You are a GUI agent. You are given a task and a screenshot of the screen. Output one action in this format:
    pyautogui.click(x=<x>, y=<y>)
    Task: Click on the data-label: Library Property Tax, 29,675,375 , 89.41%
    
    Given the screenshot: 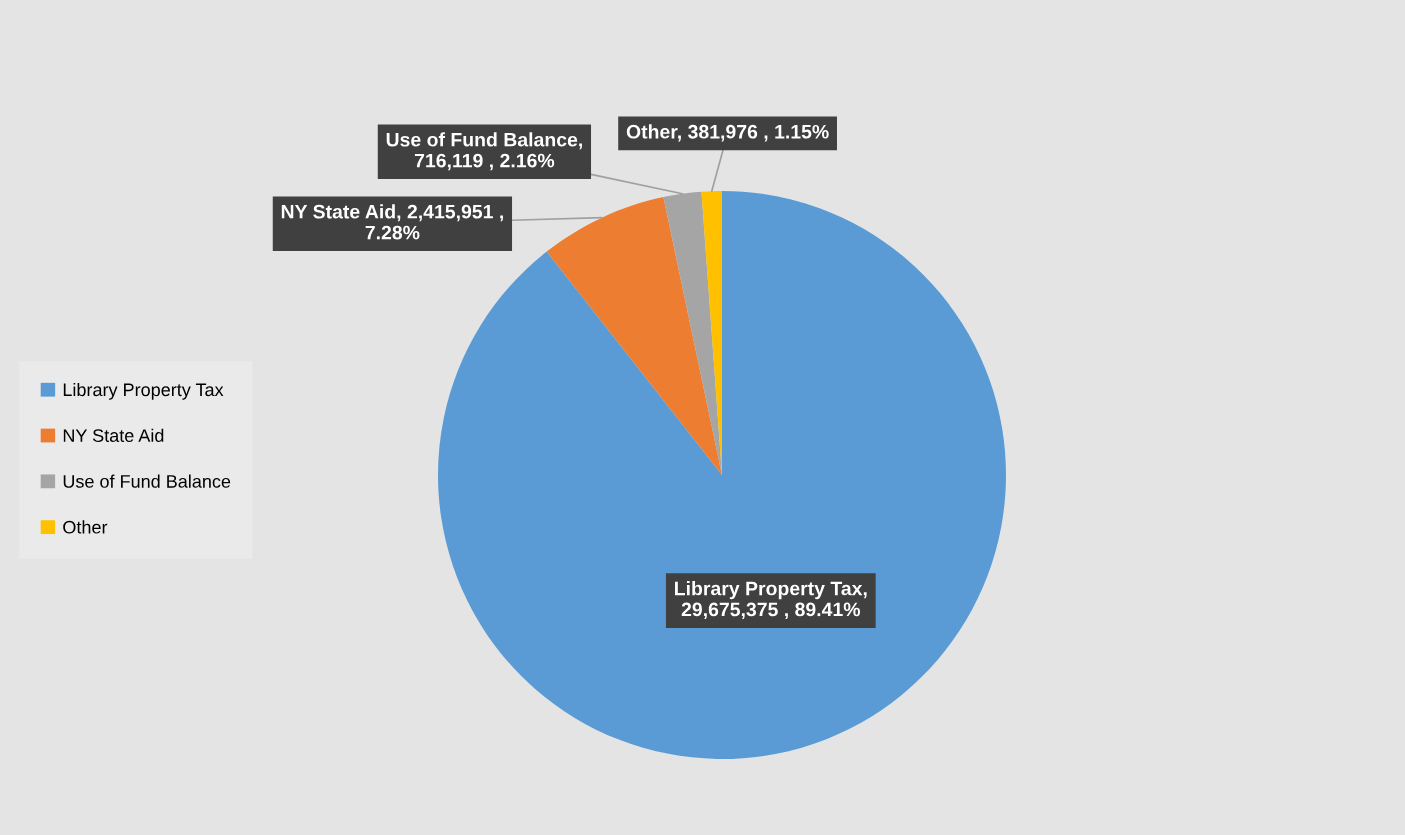 What is the action you would take?
    pyautogui.click(x=771, y=600)
    